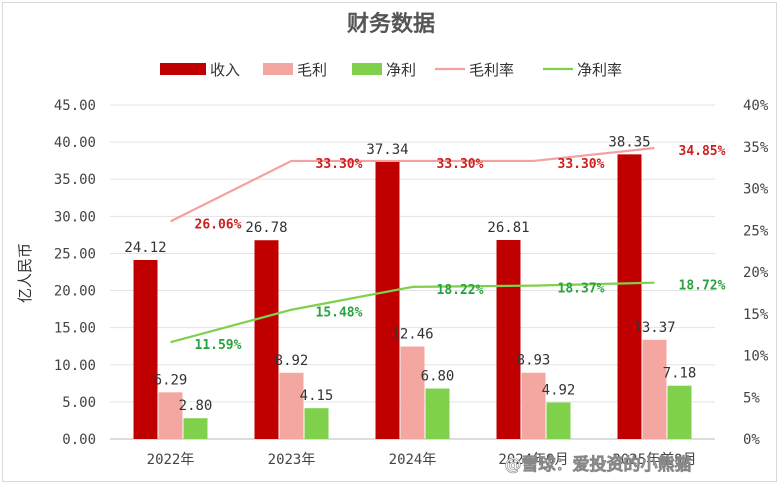 The image size is (781, 486). Describe the element at coordinates (171, 380) in the screenshot. I see `bar-label: 6.29` at that location.